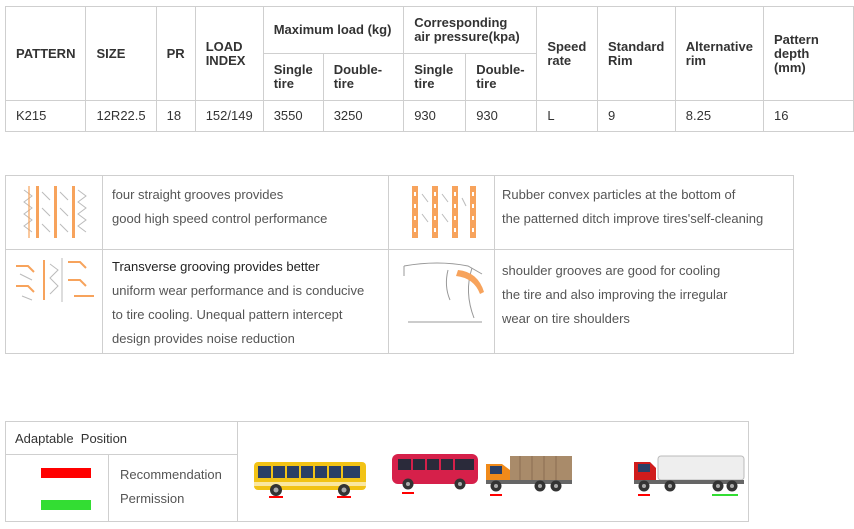 This screenshot has height=529, width=854. Describe the element at coordinates (122, 488) in the screenshot. I see `legend: Recommendation Permission` at that location.